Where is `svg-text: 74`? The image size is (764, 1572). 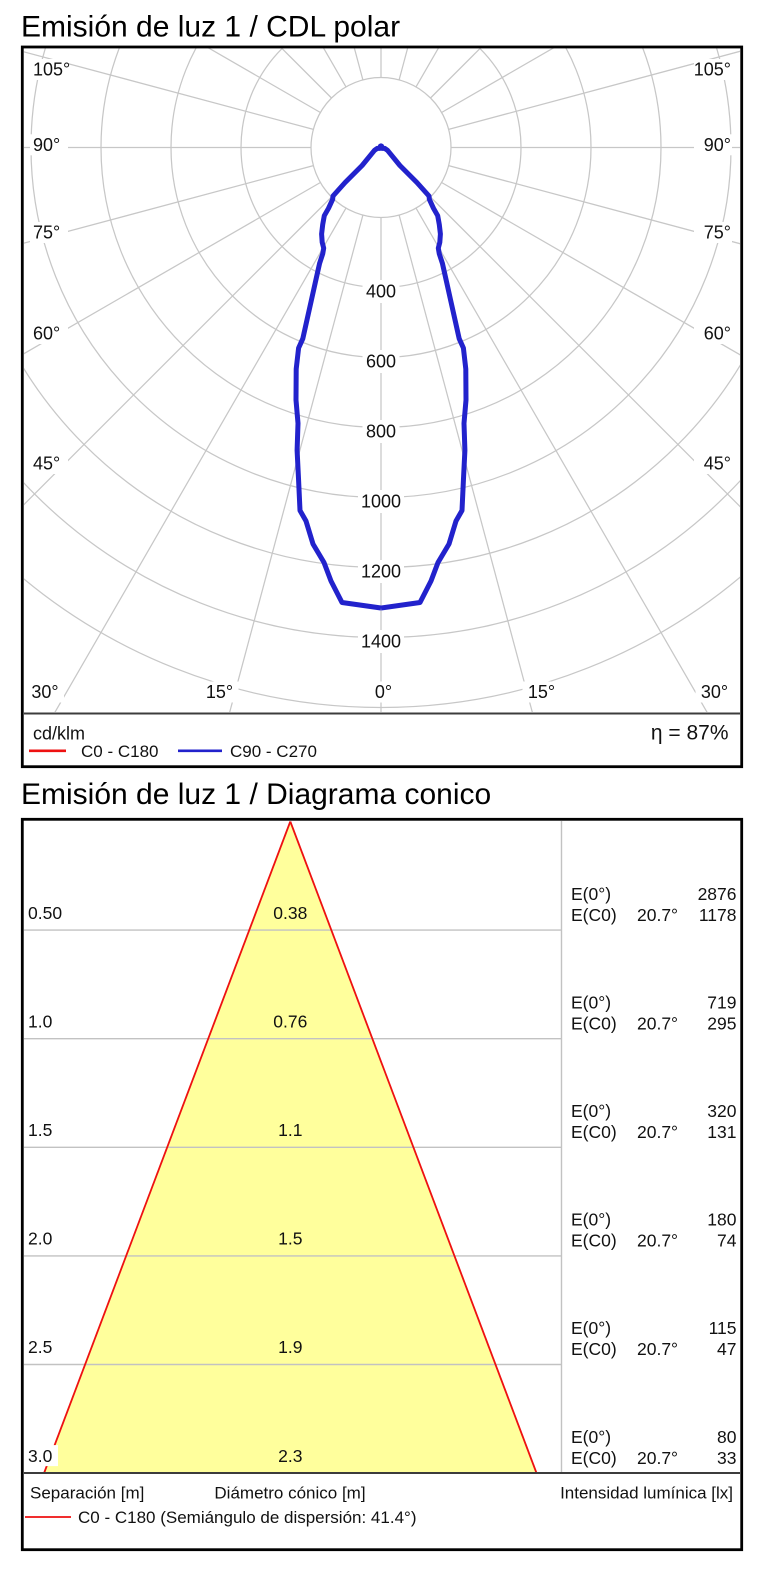
svg-text: 74 is located at coordinates (727, 1241).